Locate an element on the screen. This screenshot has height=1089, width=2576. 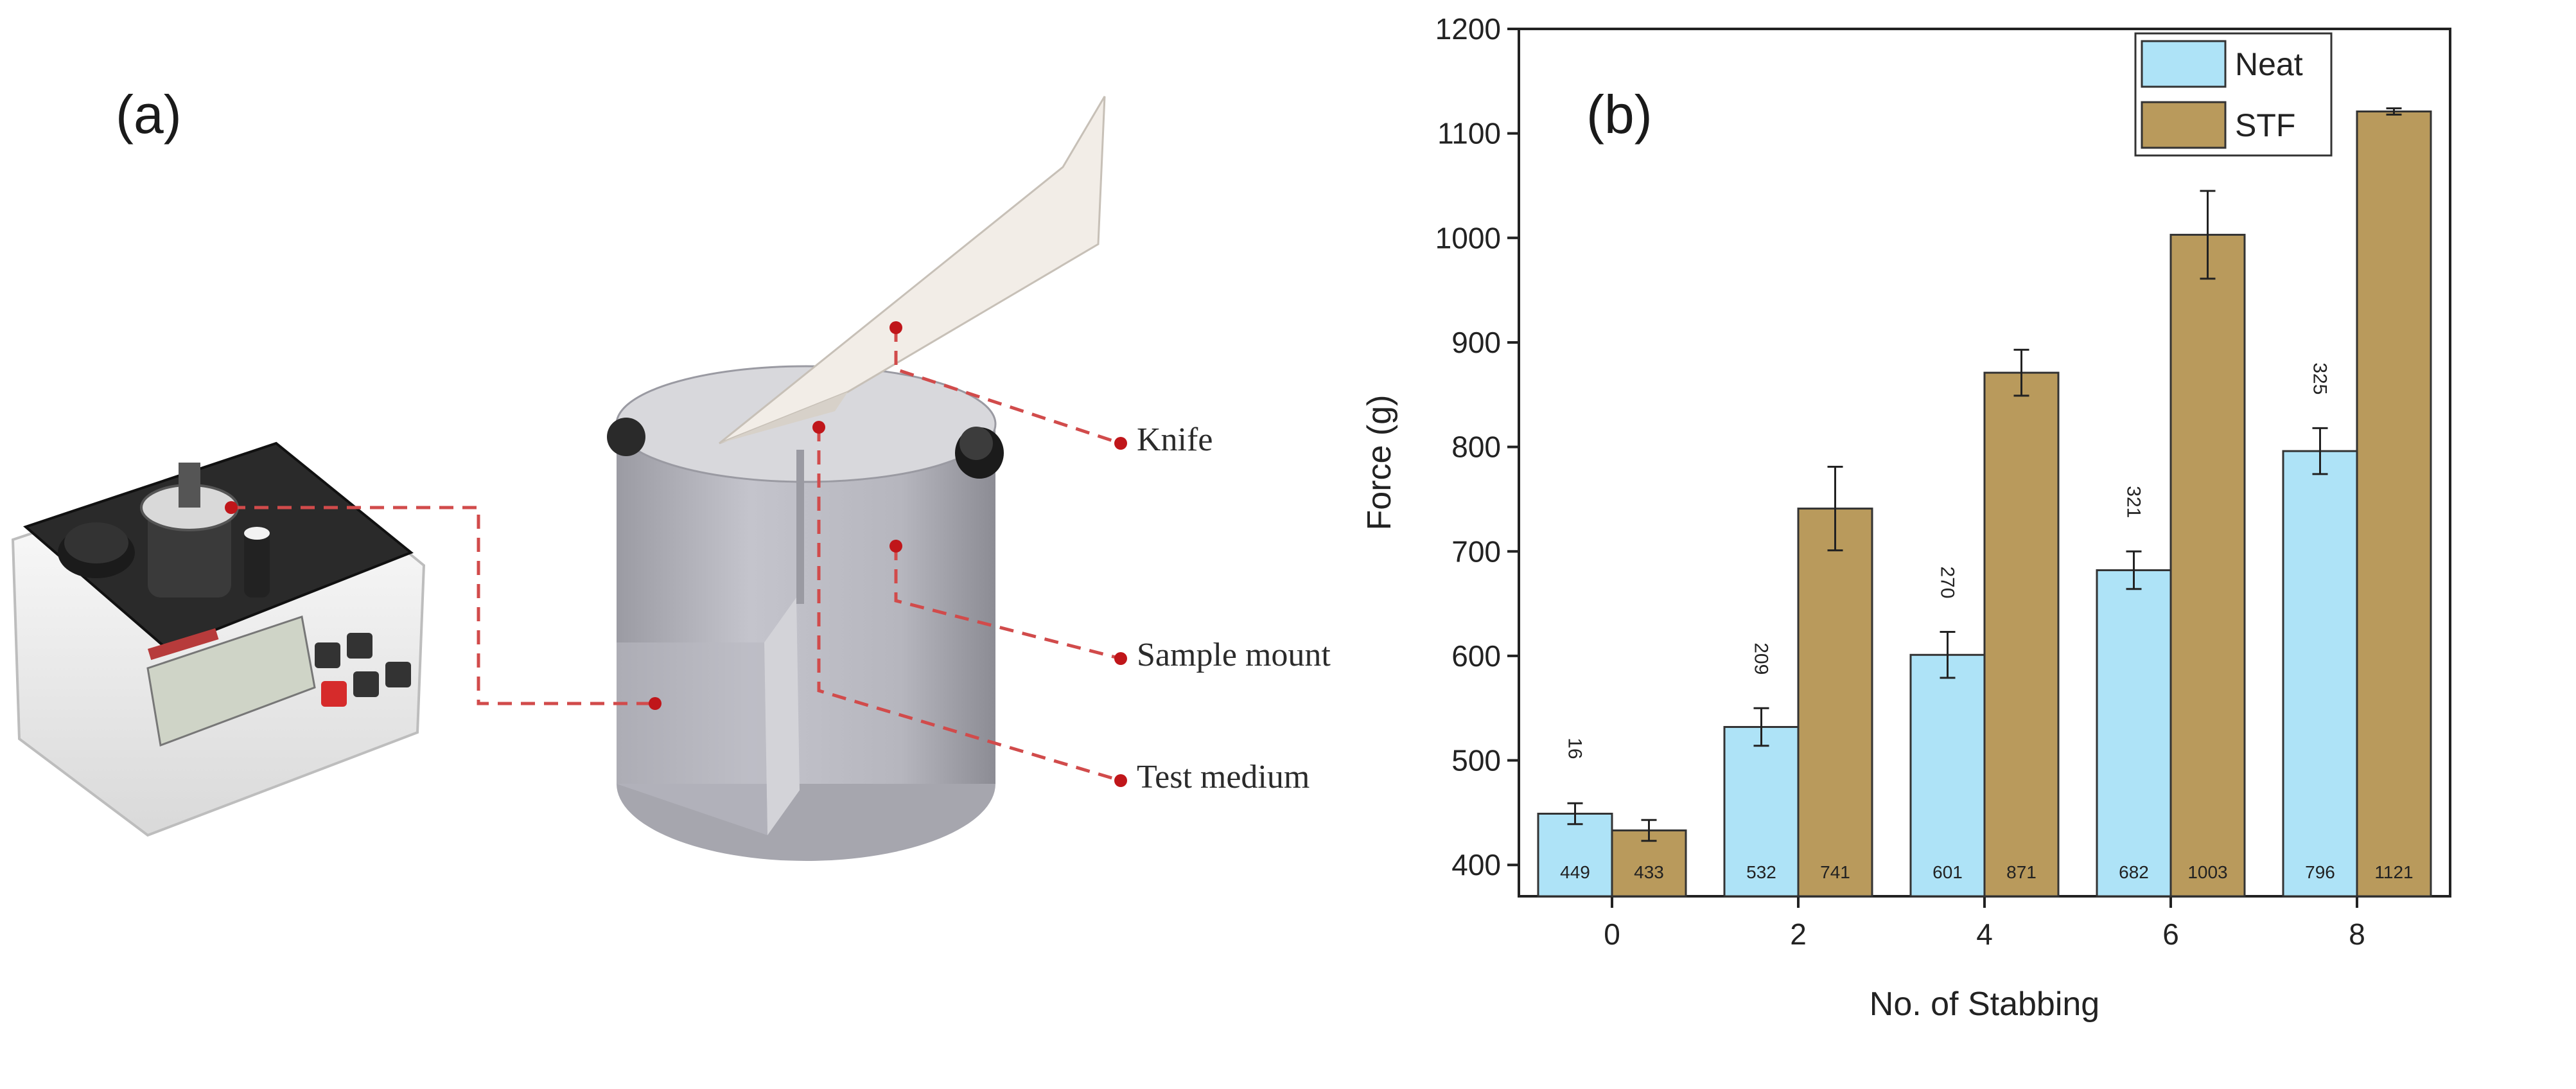
bar-value-label: 1003 is located at coordinates (2207, 872).